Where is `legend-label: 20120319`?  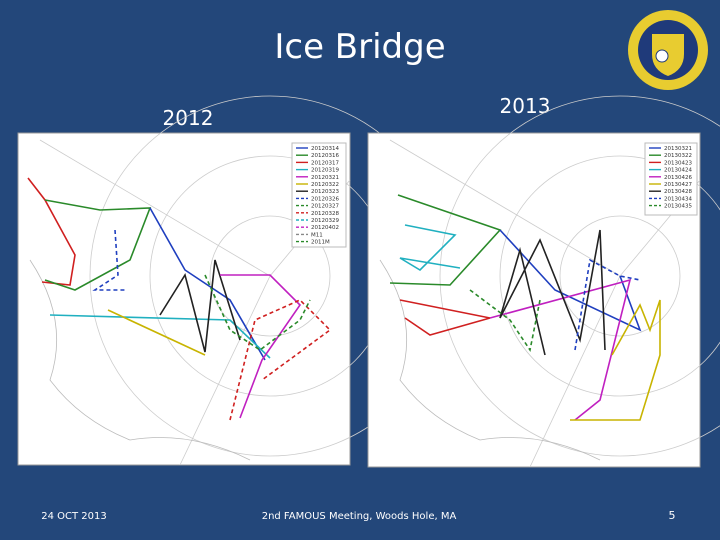 legend-label: 20120319 is located at coordinates (325, 171).